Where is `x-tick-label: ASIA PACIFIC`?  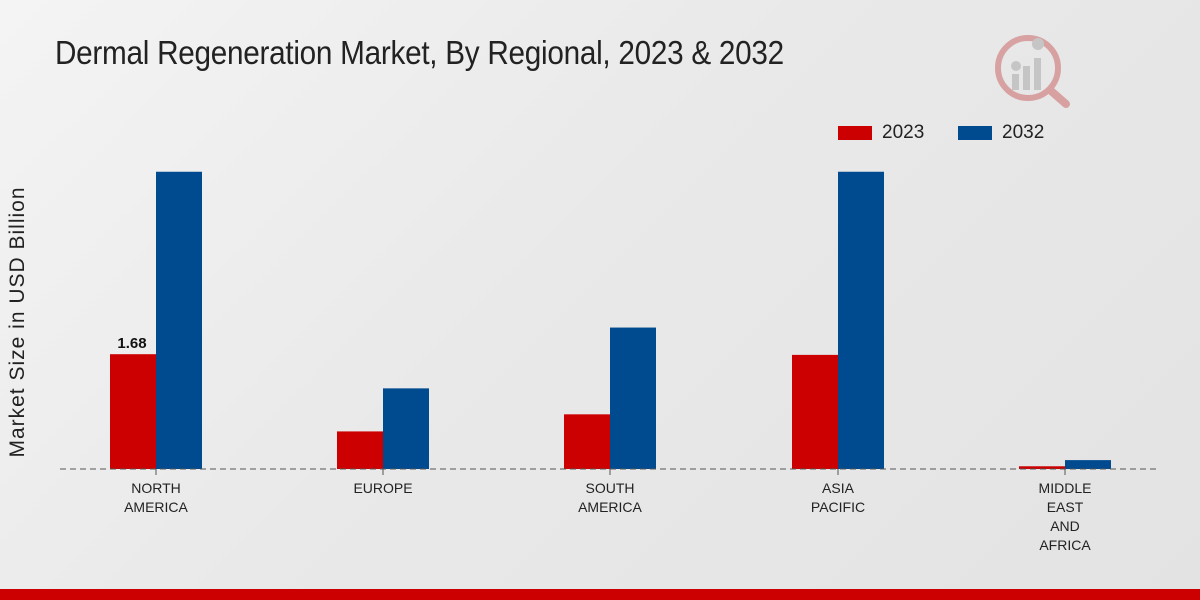
x-tick-label: ASIA PACIFIC is located at coordinates (838, 497).